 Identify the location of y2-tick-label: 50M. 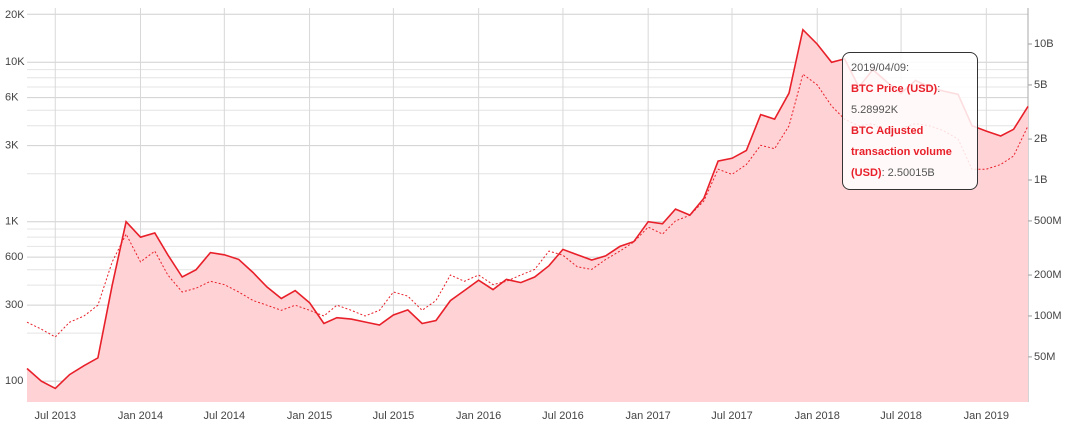
(1044, 357).